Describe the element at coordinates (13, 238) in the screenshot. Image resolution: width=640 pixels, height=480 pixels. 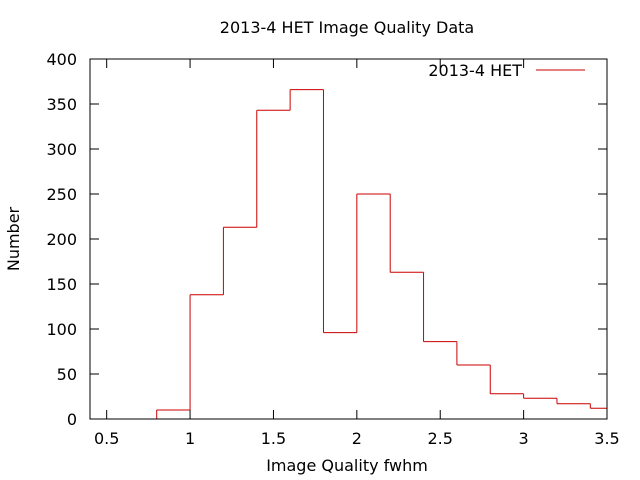
I see `y-axis-label: Number` at that location.